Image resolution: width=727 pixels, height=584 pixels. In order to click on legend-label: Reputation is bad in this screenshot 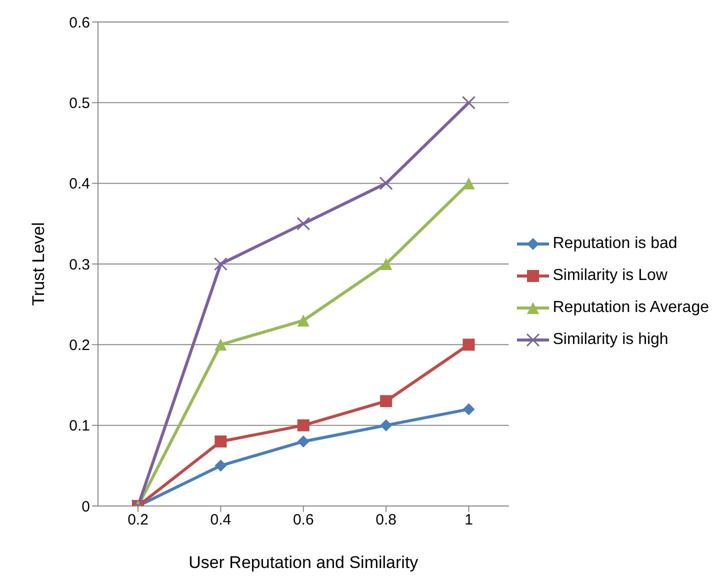, I will do `click(615, 244)`.